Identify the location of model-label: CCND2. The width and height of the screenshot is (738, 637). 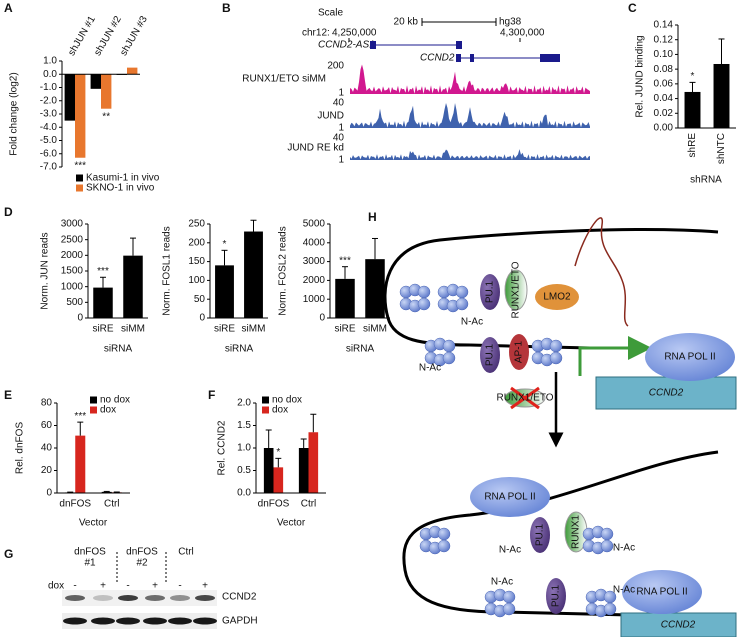
(678, 625).